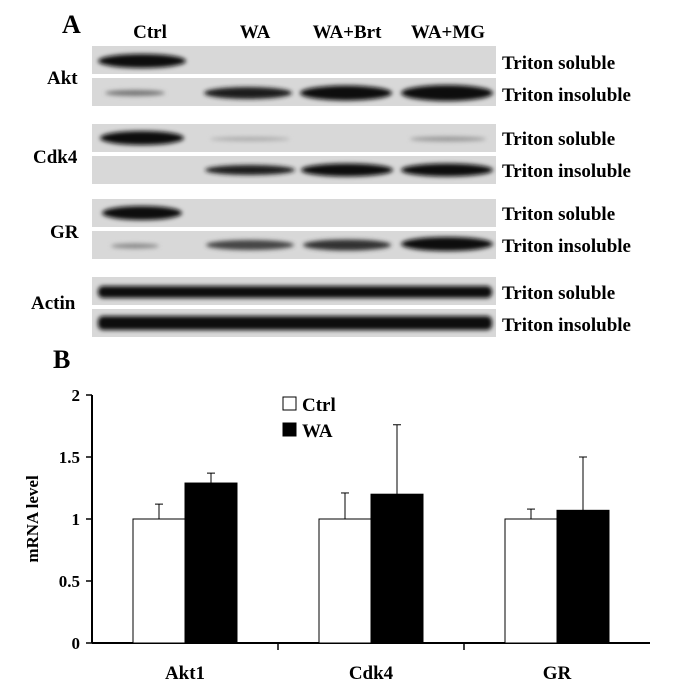 This screenshot has width=679, height=698. What do you see at coordinates (69, 581) in the screenshot?
I see `y-tick-label: 0.5` at bounding box center [69, 581].